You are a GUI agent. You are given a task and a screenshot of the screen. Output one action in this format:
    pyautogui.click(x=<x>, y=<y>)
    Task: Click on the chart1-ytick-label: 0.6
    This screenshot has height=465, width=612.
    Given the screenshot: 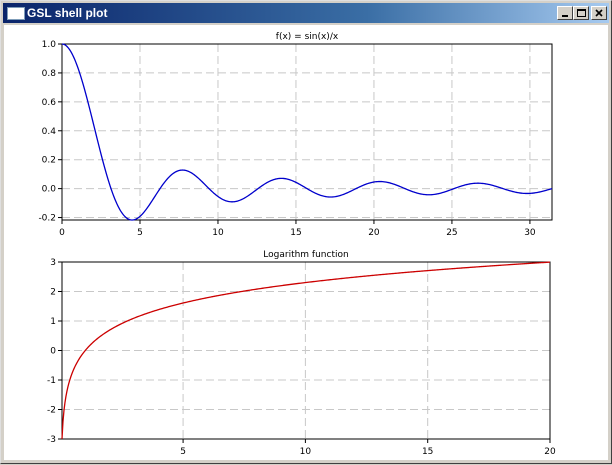 What is the action you would take?
    pyautogui.click(x=49, y=103)
    